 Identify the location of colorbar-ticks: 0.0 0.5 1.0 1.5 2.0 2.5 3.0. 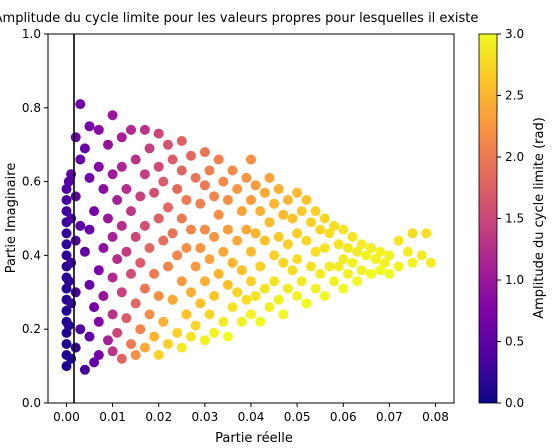
(510, 218).